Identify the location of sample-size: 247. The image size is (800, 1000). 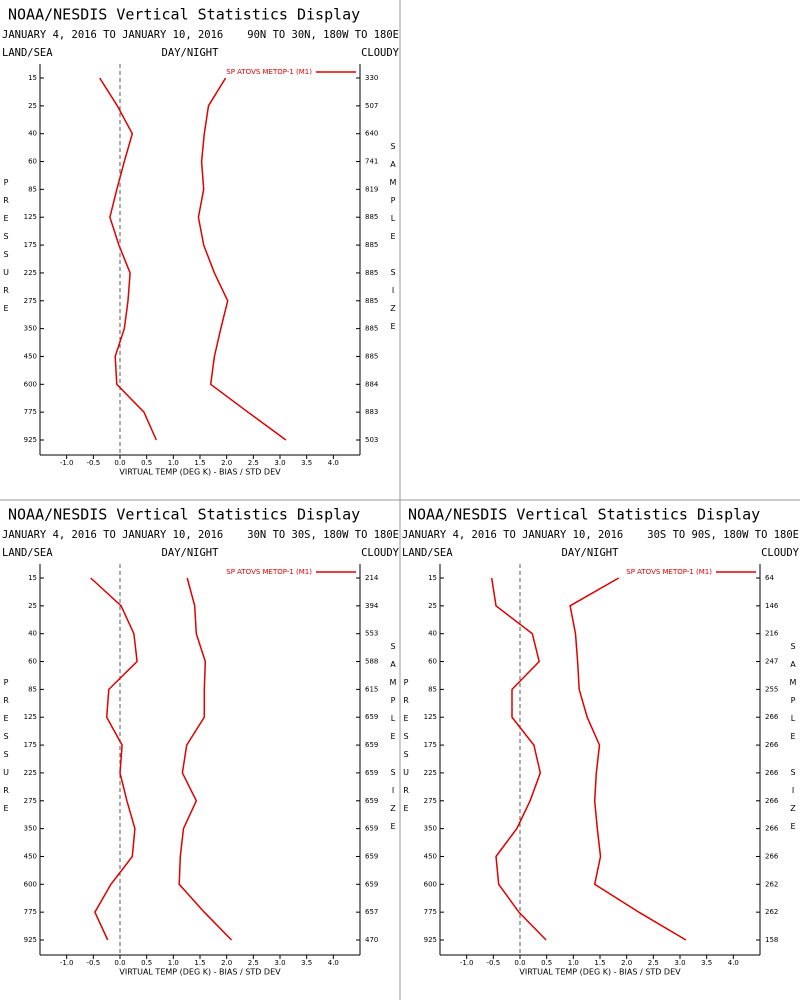
(771, 662).